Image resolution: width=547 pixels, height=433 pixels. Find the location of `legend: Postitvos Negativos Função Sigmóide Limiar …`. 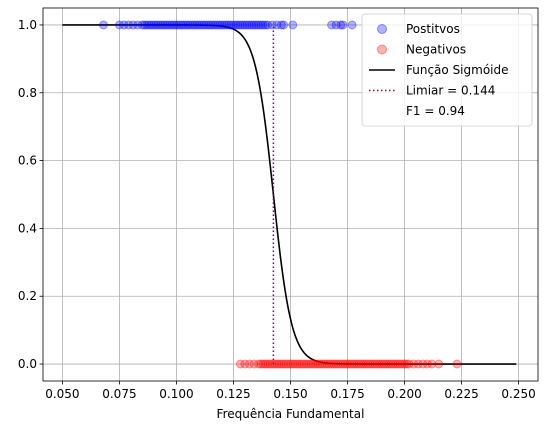

legend: Postitvos Negativos Função Sigmóide Limiar … is located at coordinates (447, 70).